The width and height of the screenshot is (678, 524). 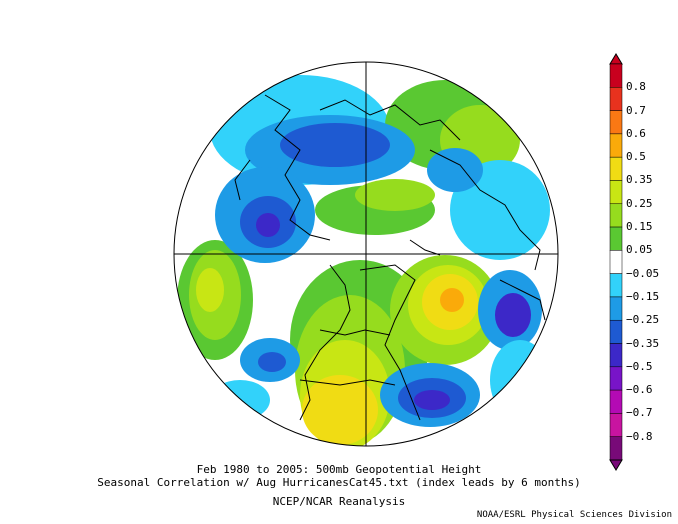 I want to click on colorbar-arrow-bottom, so click(x=616, y=465).